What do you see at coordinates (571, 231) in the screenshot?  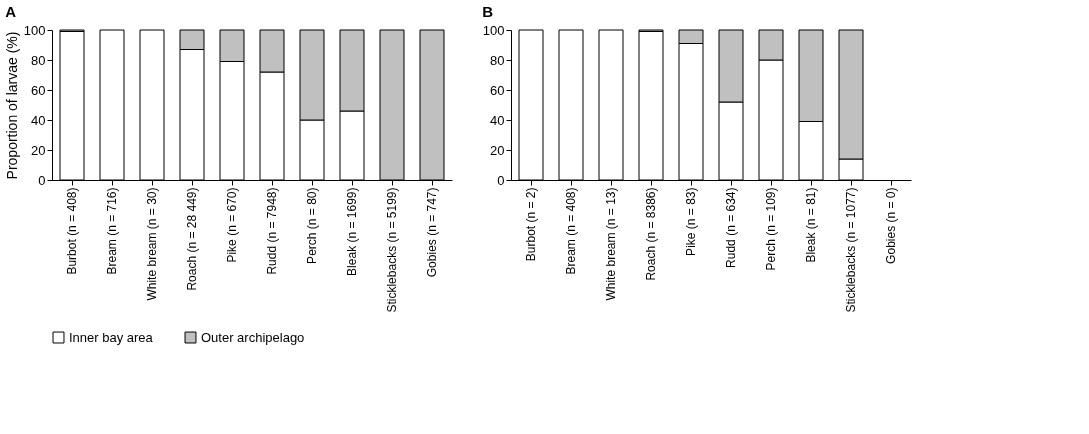 I see `x-tick-label: Bream (n = 408)` at bounding box center [571, 231].